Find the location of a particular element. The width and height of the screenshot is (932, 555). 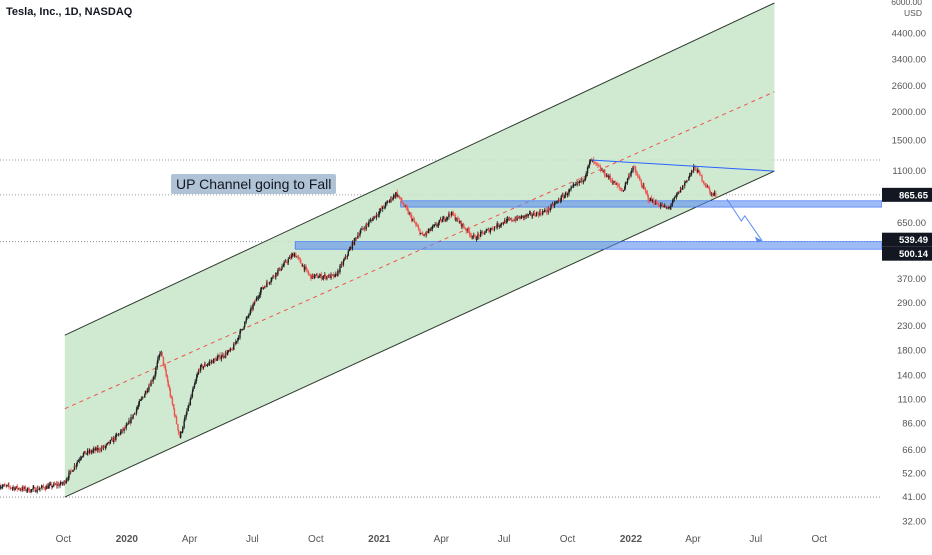

resistance-trendline is located at coordinates (682, 165).